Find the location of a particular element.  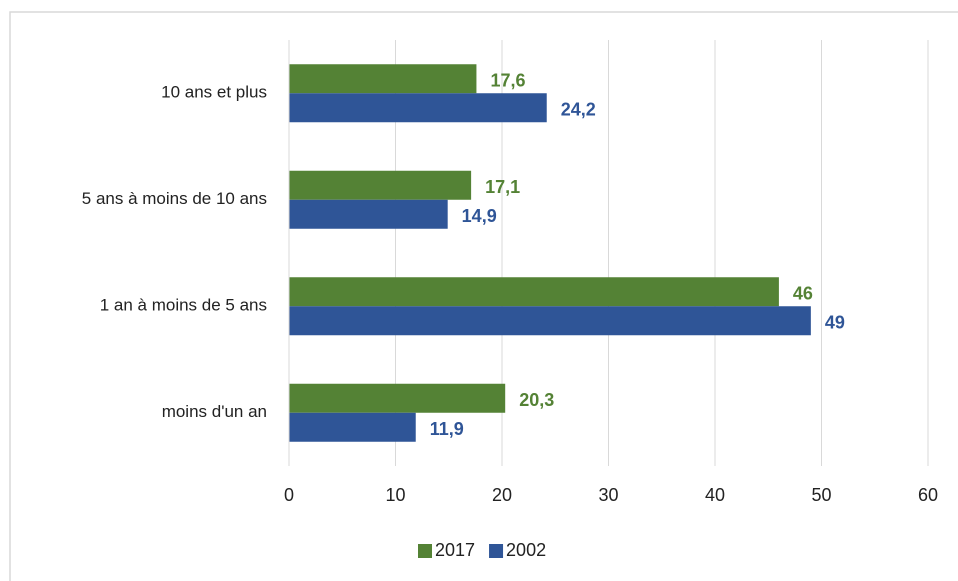

y-tick-label: 1 an à moins de 5 ans is located at coordinates (183, 305).